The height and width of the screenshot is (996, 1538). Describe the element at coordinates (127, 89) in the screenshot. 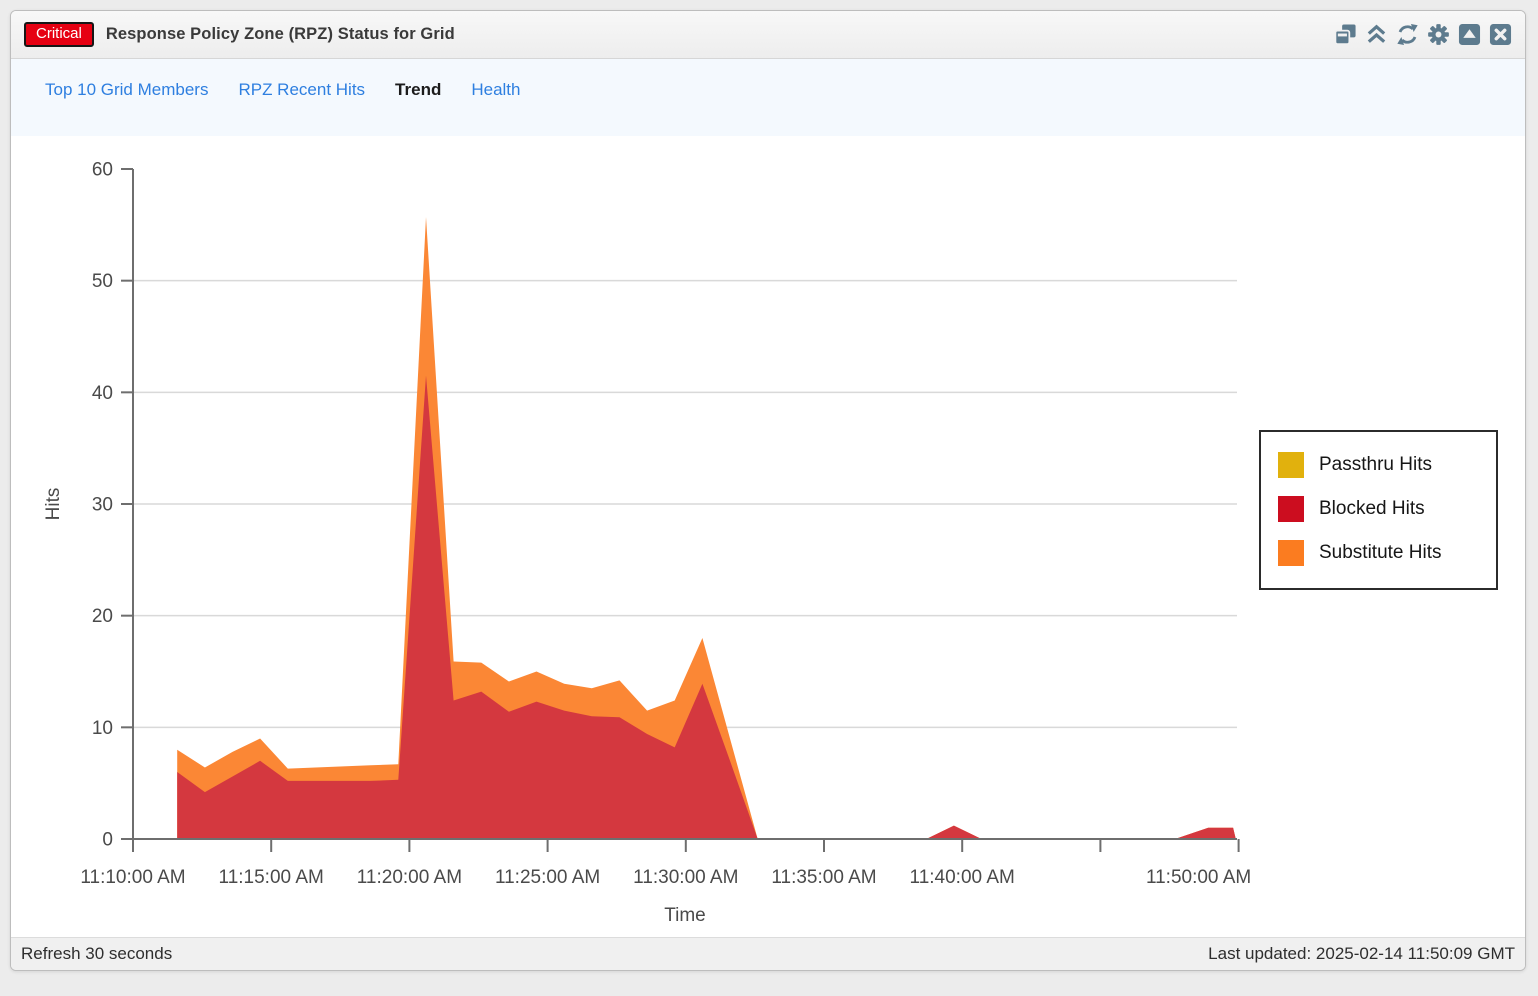

I see `tab-top-10-grid-members: Top 10 Grid Members` at that location.